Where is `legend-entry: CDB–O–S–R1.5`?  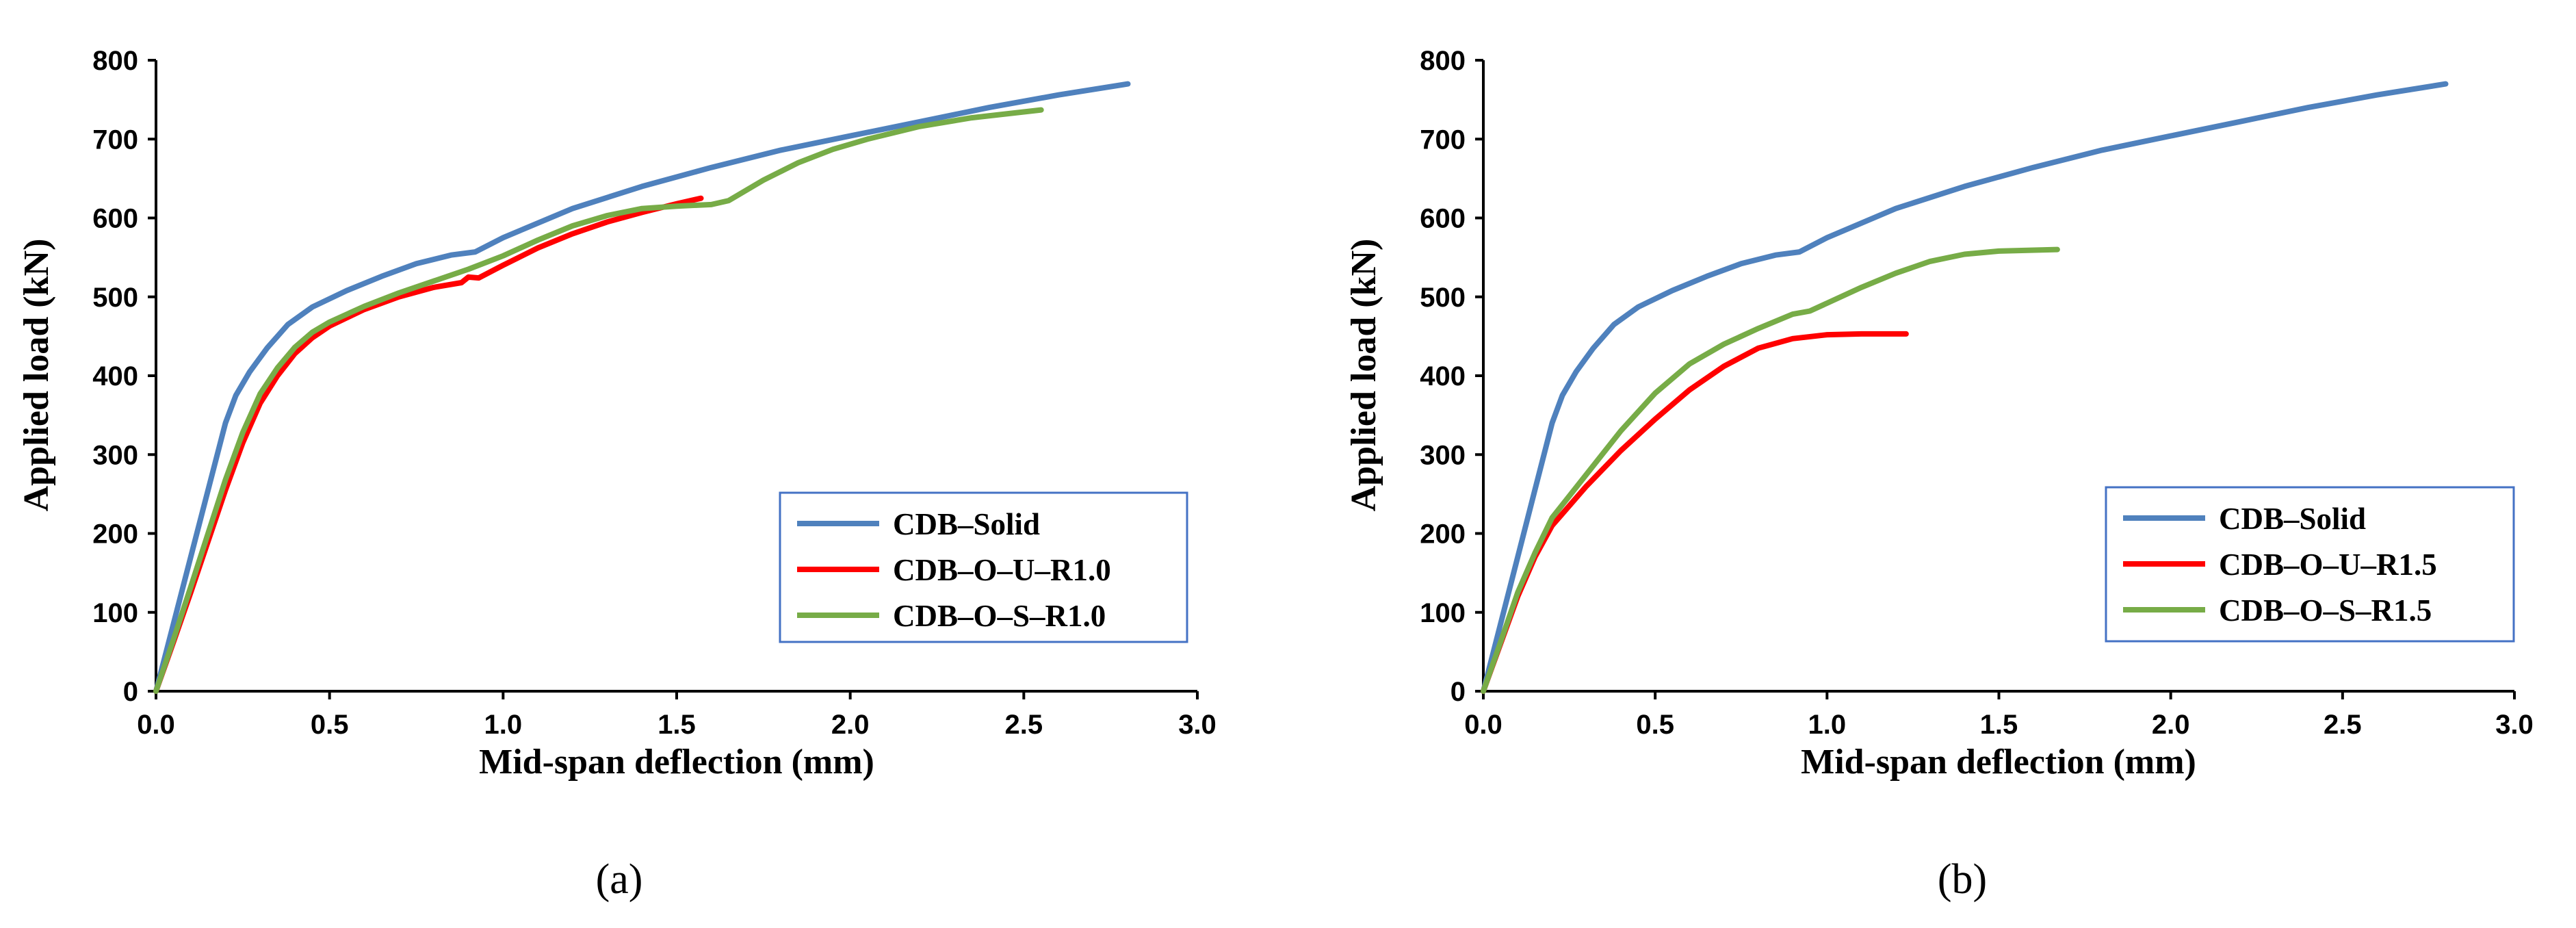
legend-entry: CDB–O–S–R1.5 is located at coordinates (2325, 610).